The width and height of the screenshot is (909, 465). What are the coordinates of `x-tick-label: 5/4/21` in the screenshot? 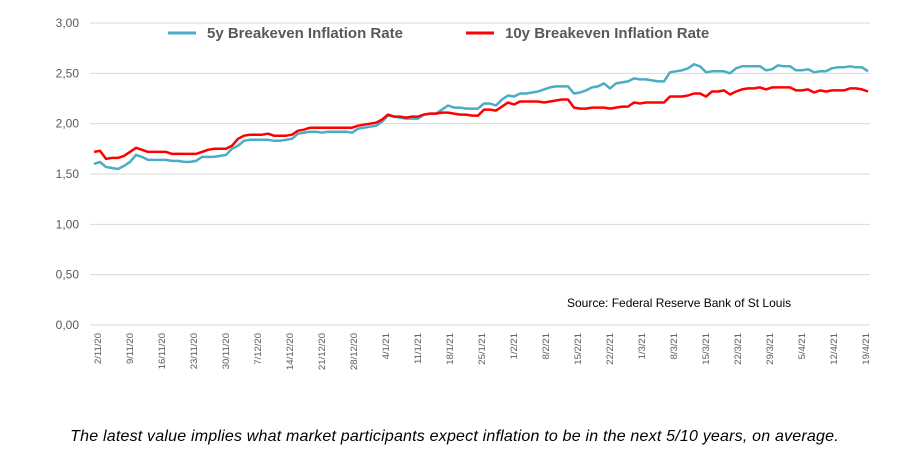 It's located at (802, 346).